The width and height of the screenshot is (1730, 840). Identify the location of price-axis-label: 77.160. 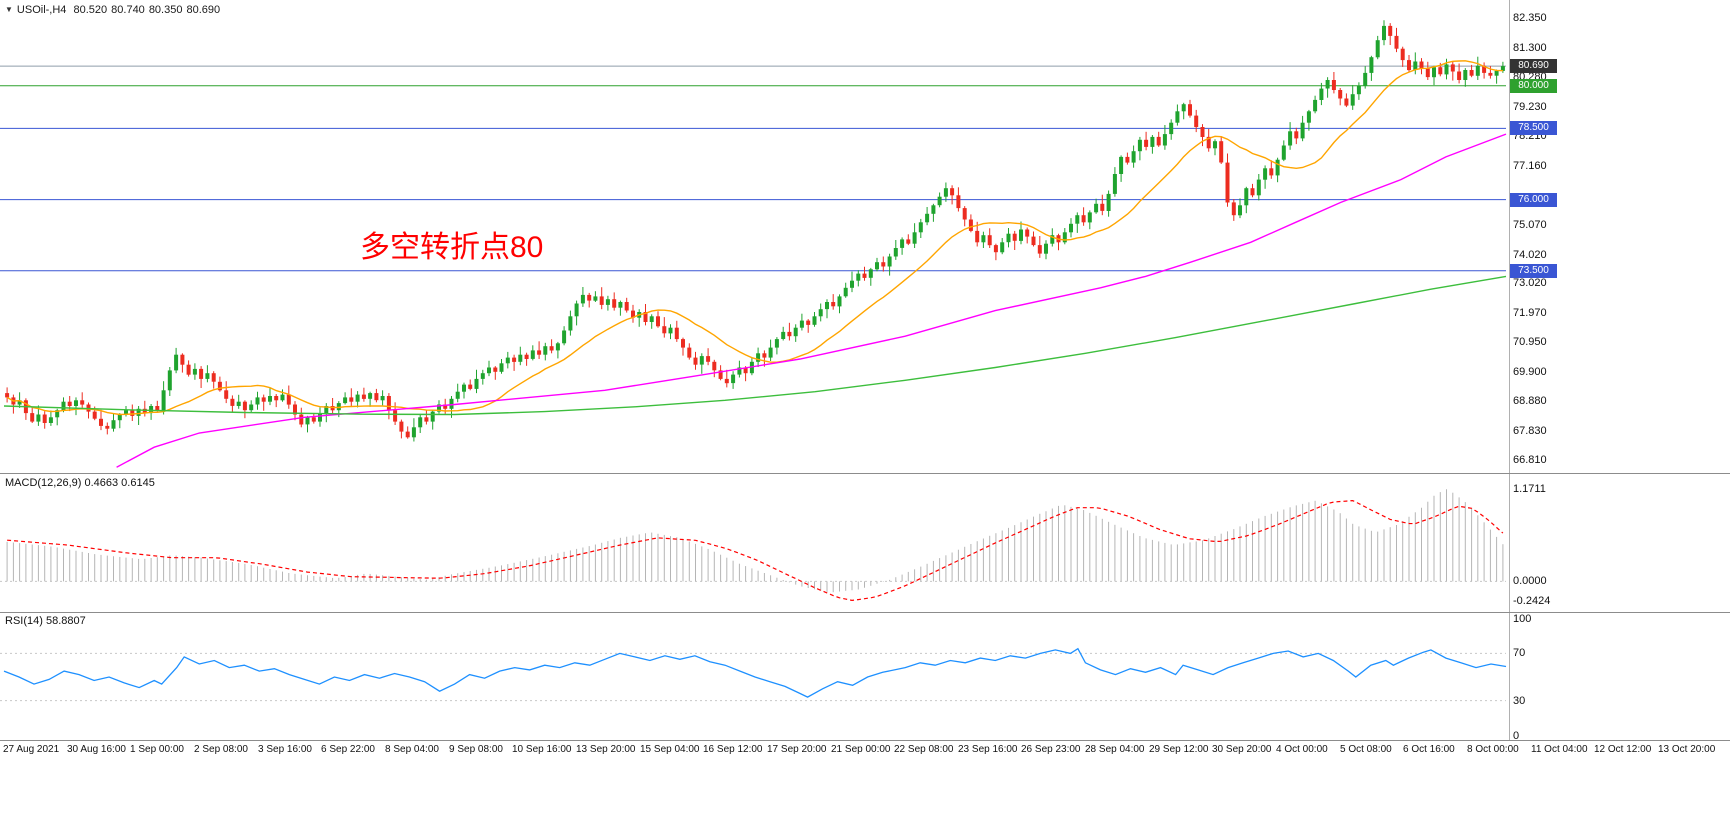
(1530, 166).